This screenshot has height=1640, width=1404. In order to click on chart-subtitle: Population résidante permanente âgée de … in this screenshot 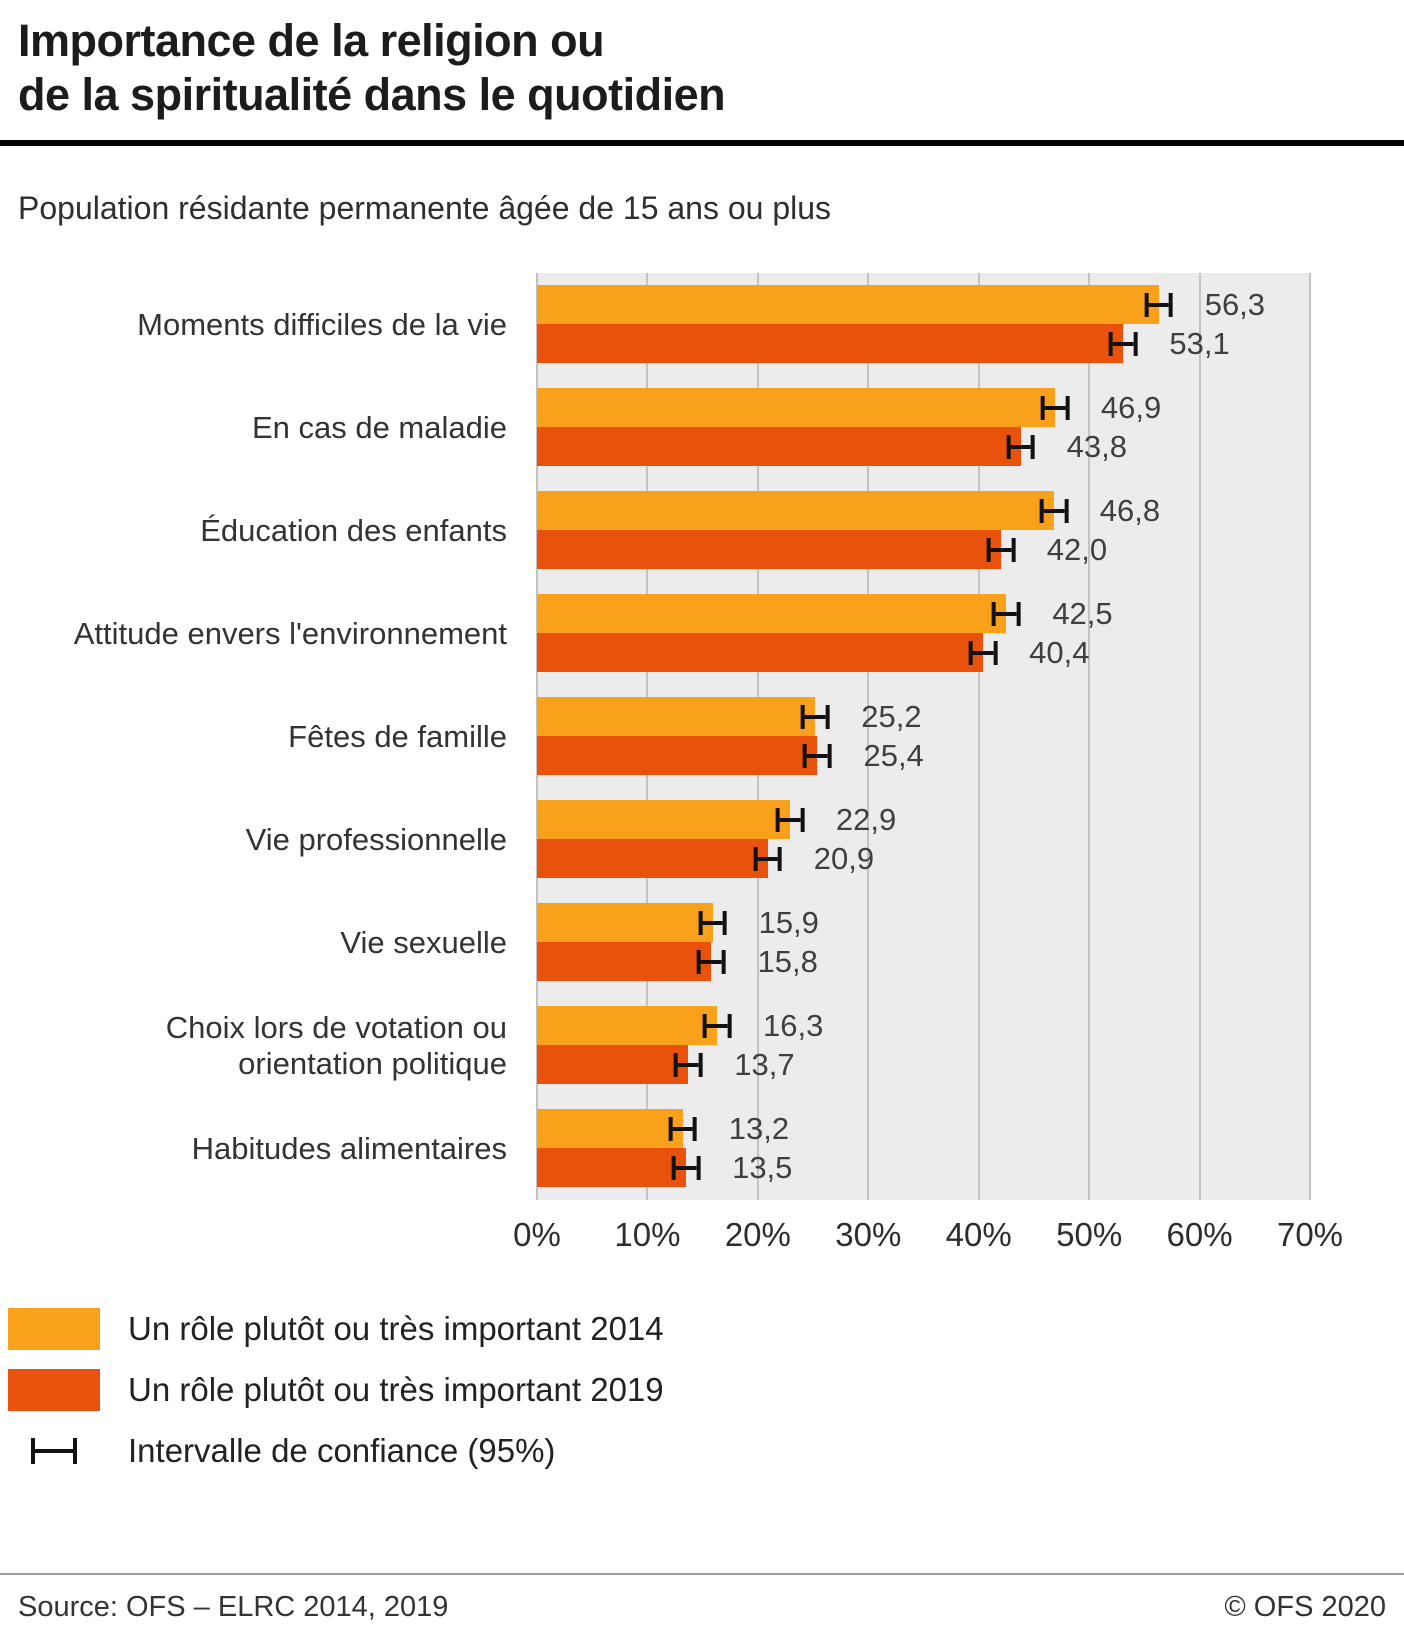, I will do `click(425, 208)`.